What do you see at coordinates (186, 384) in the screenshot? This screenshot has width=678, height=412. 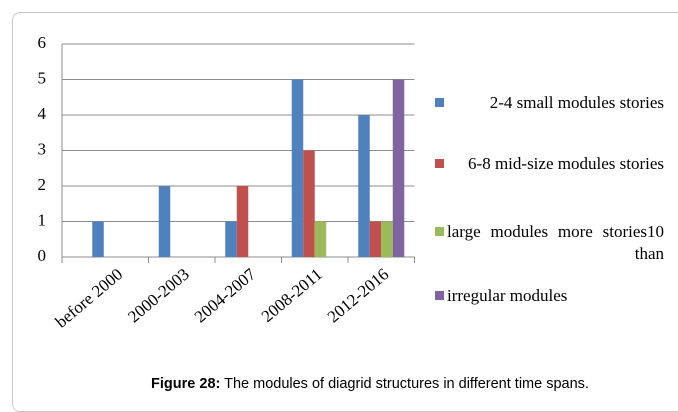 I see `caption-label: Figure 28:` at bounding box center [186, 384].